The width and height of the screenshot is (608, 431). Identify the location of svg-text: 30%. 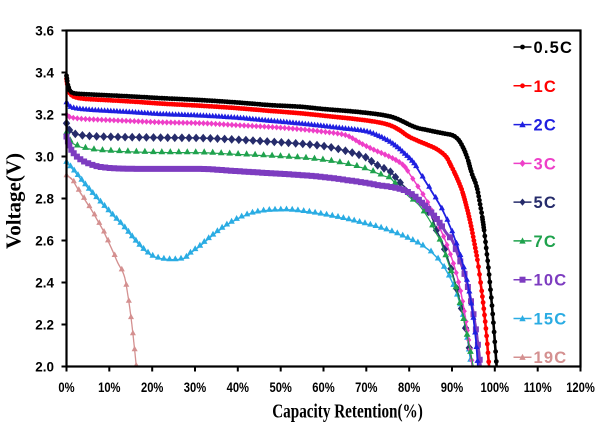
(195, 387).